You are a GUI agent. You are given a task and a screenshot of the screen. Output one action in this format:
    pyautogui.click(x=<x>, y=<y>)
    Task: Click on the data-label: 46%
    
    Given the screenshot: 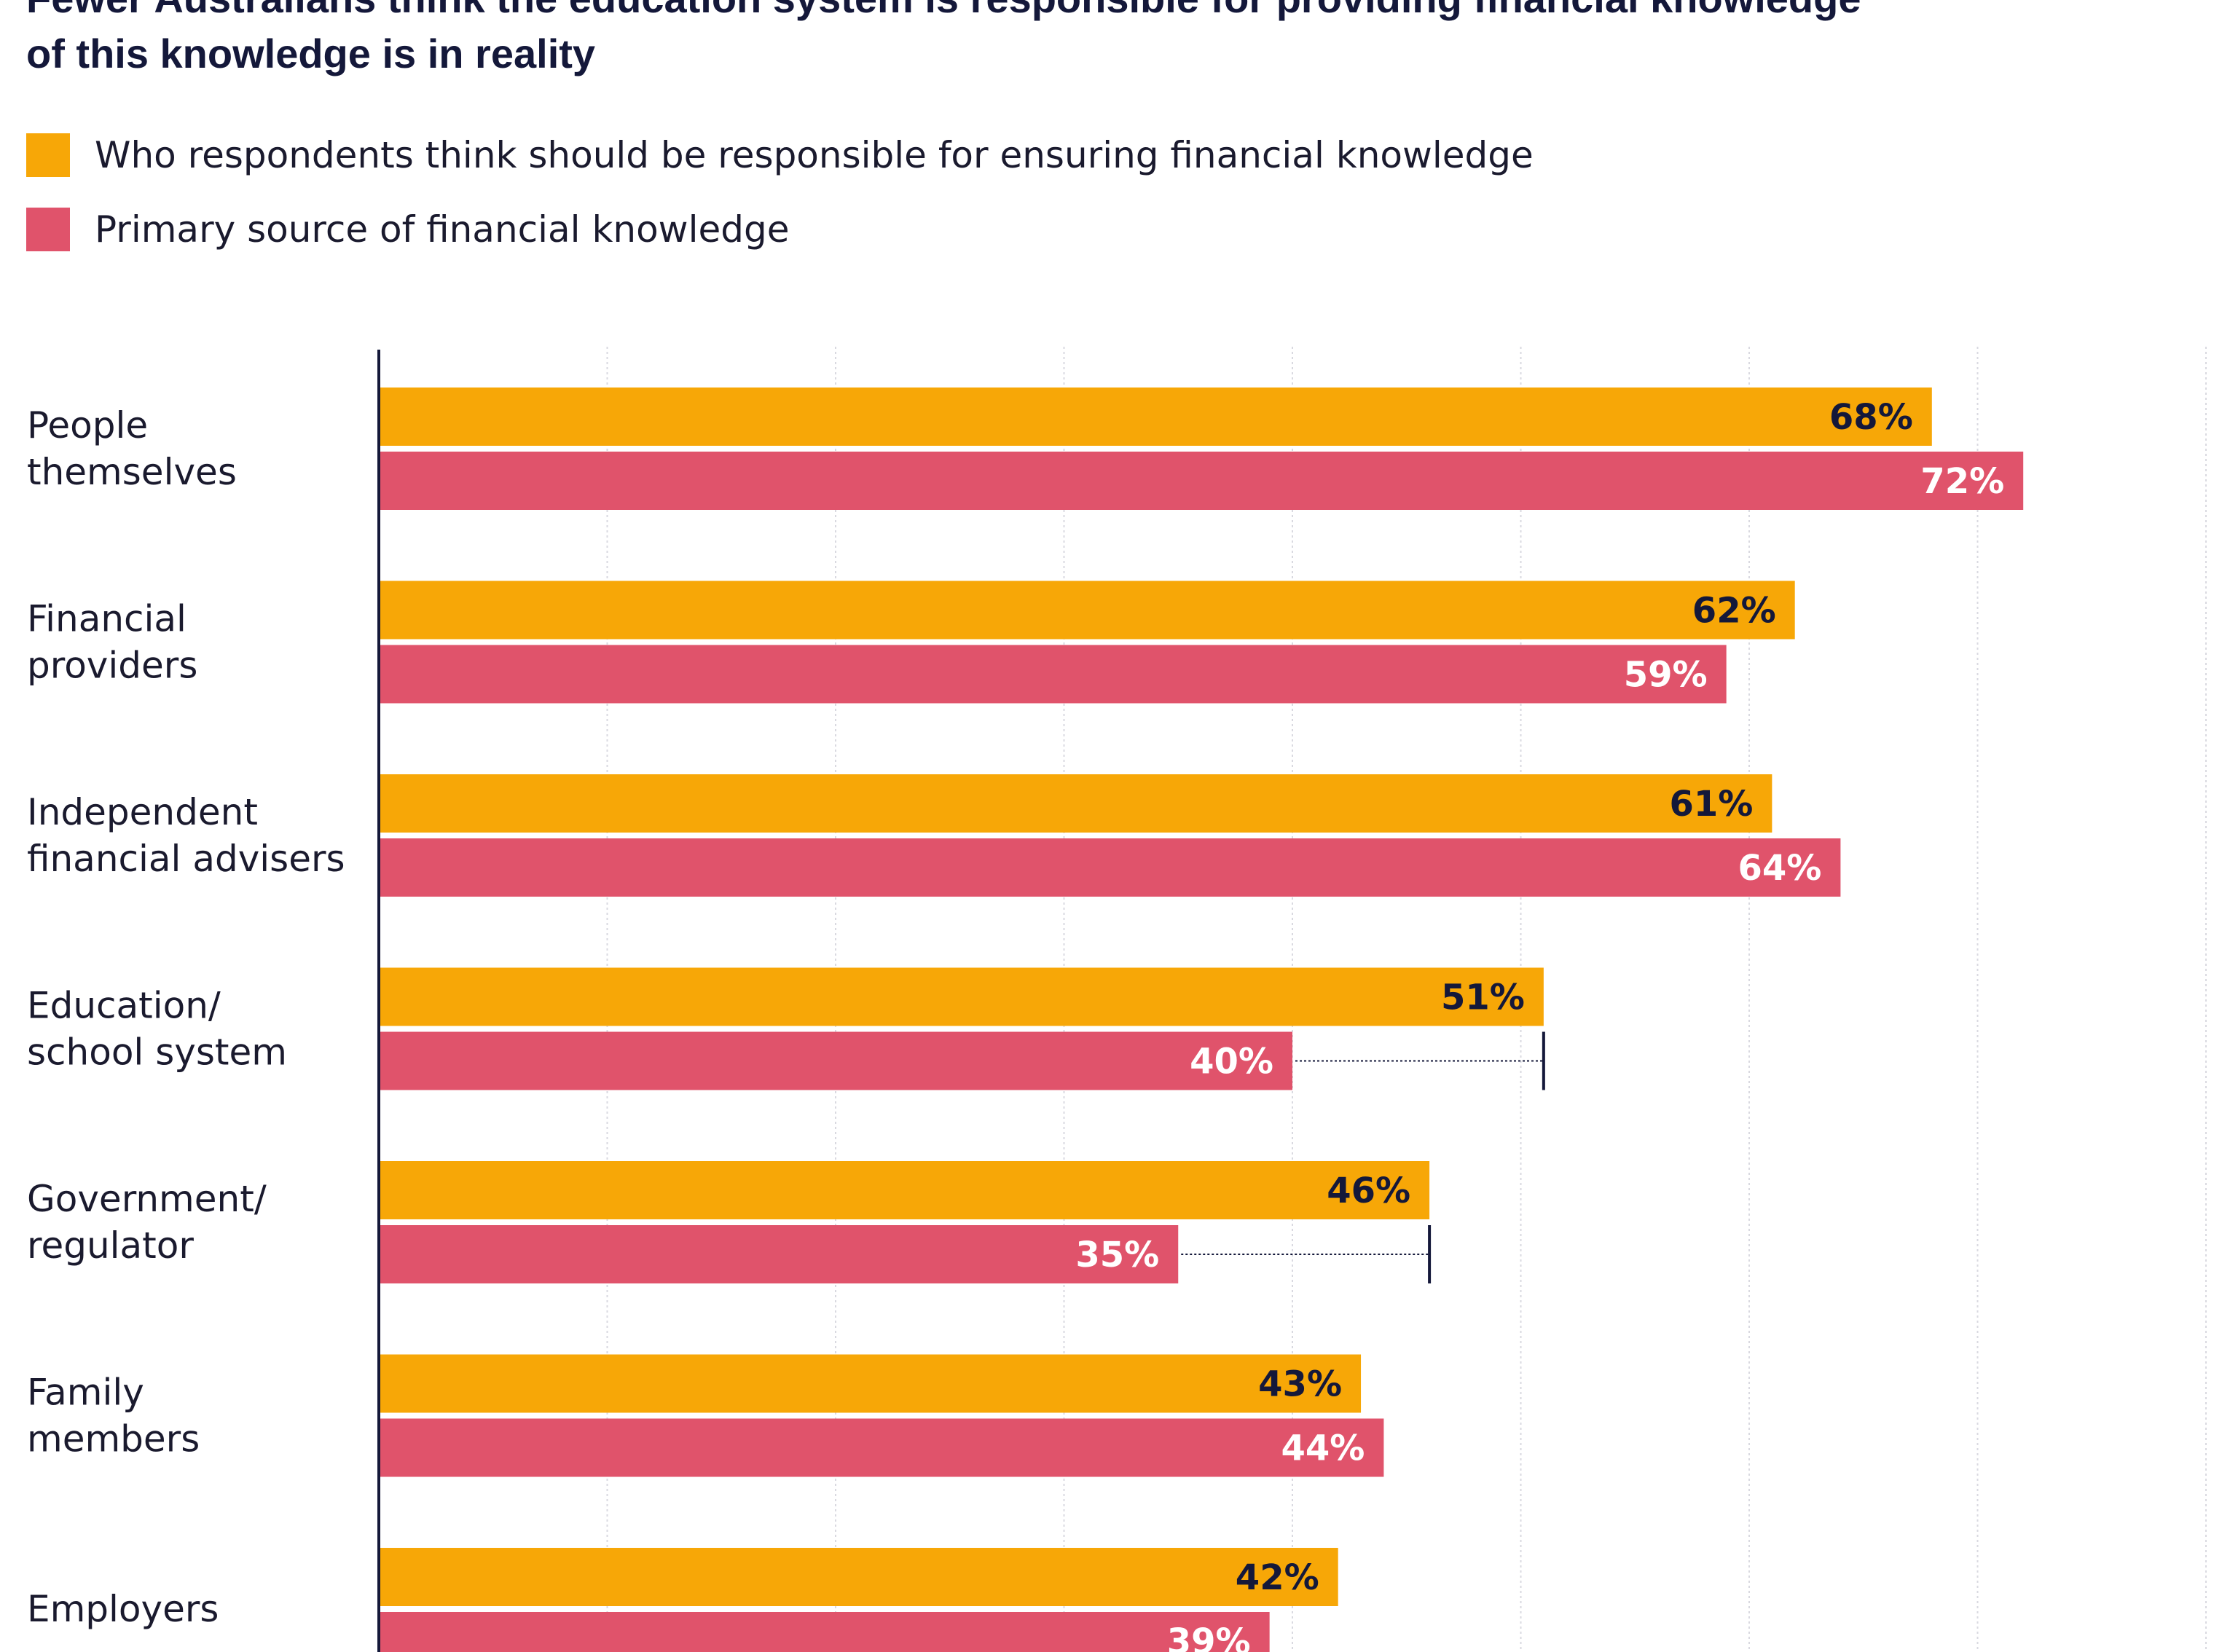 What is the action you would take?
    pyautogui.click(x=1368, y=1191)
    